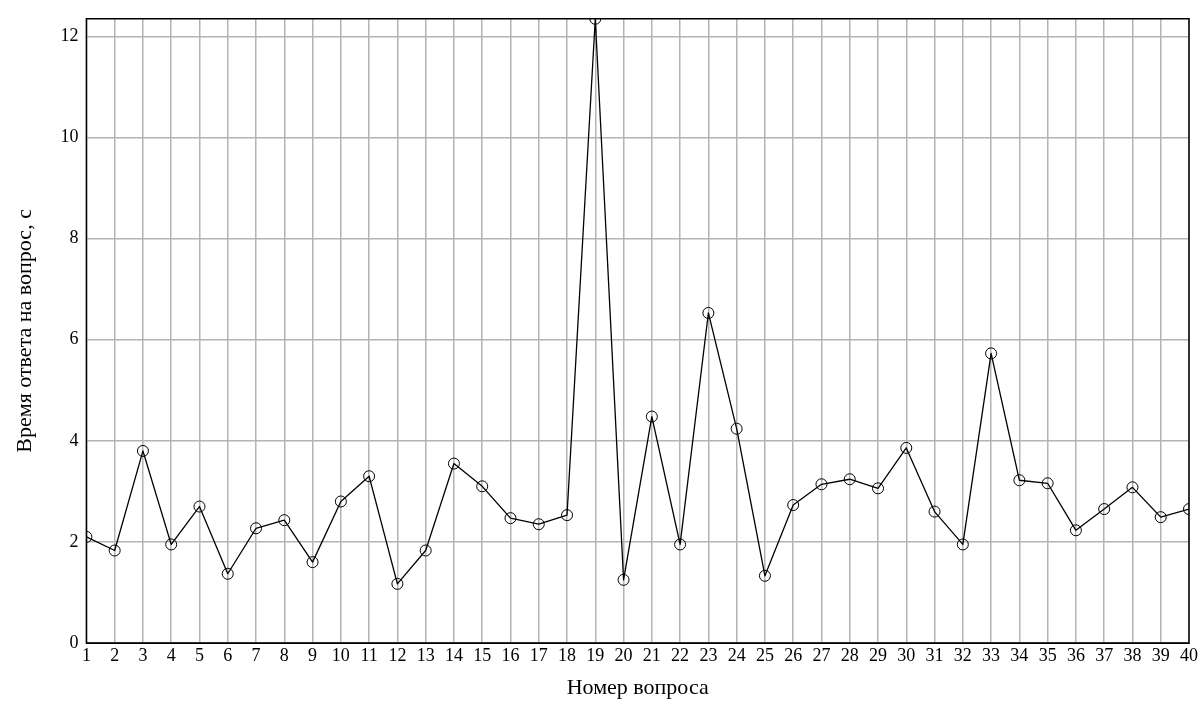 This screenshot has width=1203, height=709. I want to click on x-tick-label: 22, so click(680, 654).